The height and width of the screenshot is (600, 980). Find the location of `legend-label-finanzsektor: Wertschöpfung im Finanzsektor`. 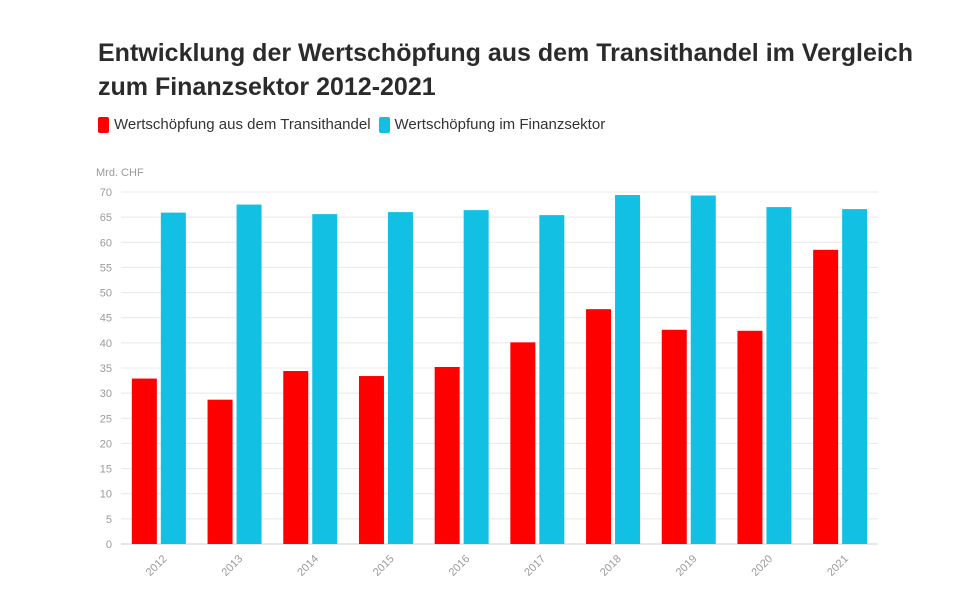

legend-label-finanzsektor: Wertschöpfung im Finanzsektor is located at coordinates (500, 124).